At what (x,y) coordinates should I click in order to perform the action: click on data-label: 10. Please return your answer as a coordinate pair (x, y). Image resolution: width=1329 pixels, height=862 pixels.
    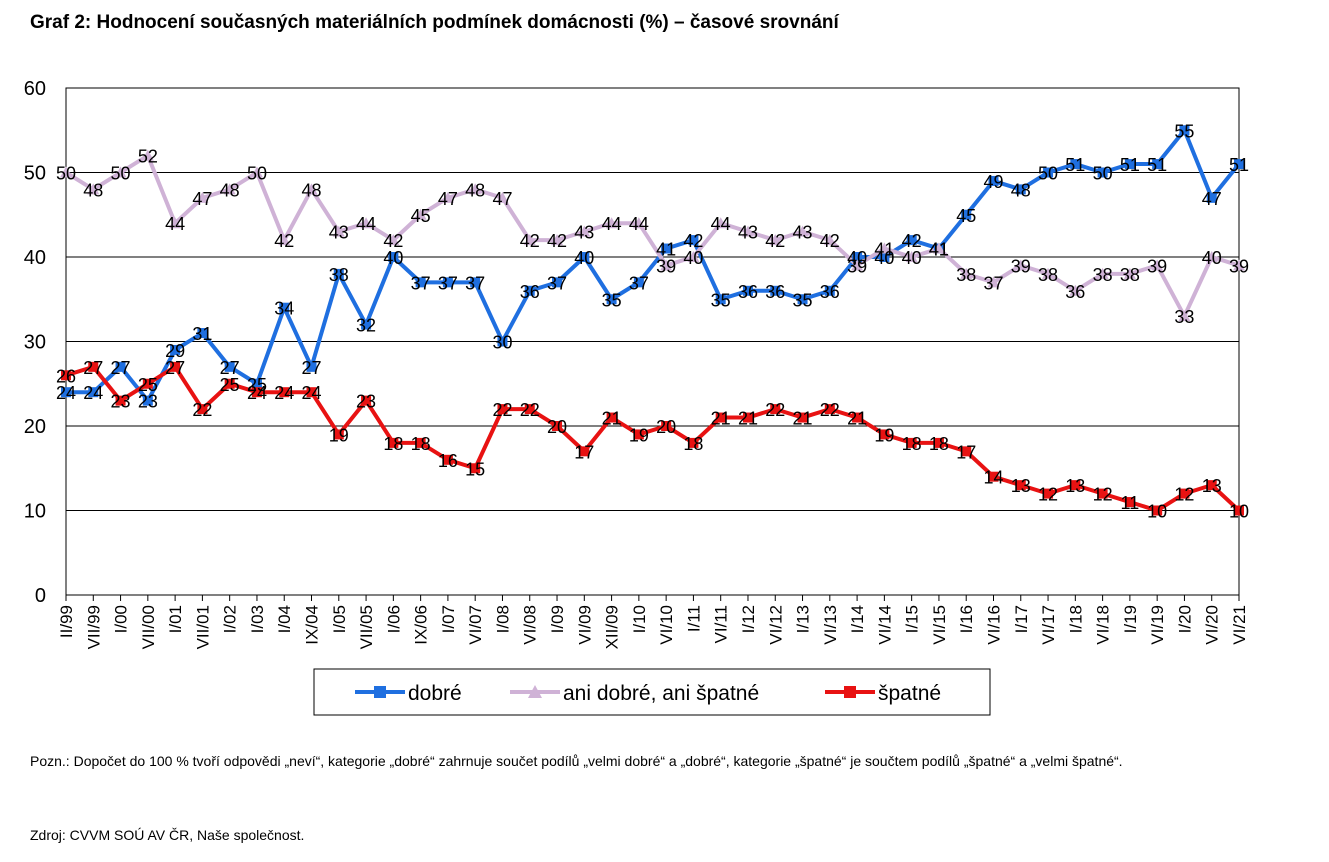
    Looking at the image, I should click on (1239, 512).